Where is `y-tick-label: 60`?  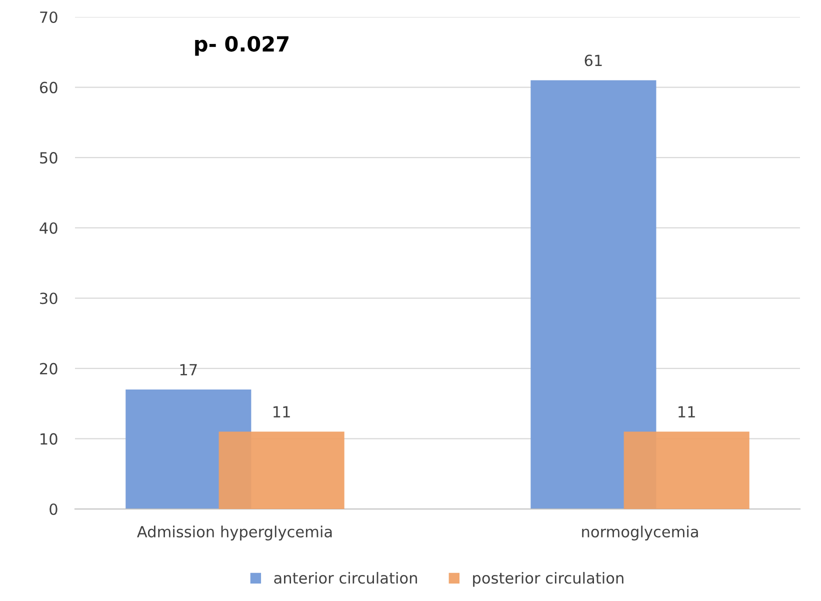 y-tick-label: 60 is located at coordinates (49, 88).